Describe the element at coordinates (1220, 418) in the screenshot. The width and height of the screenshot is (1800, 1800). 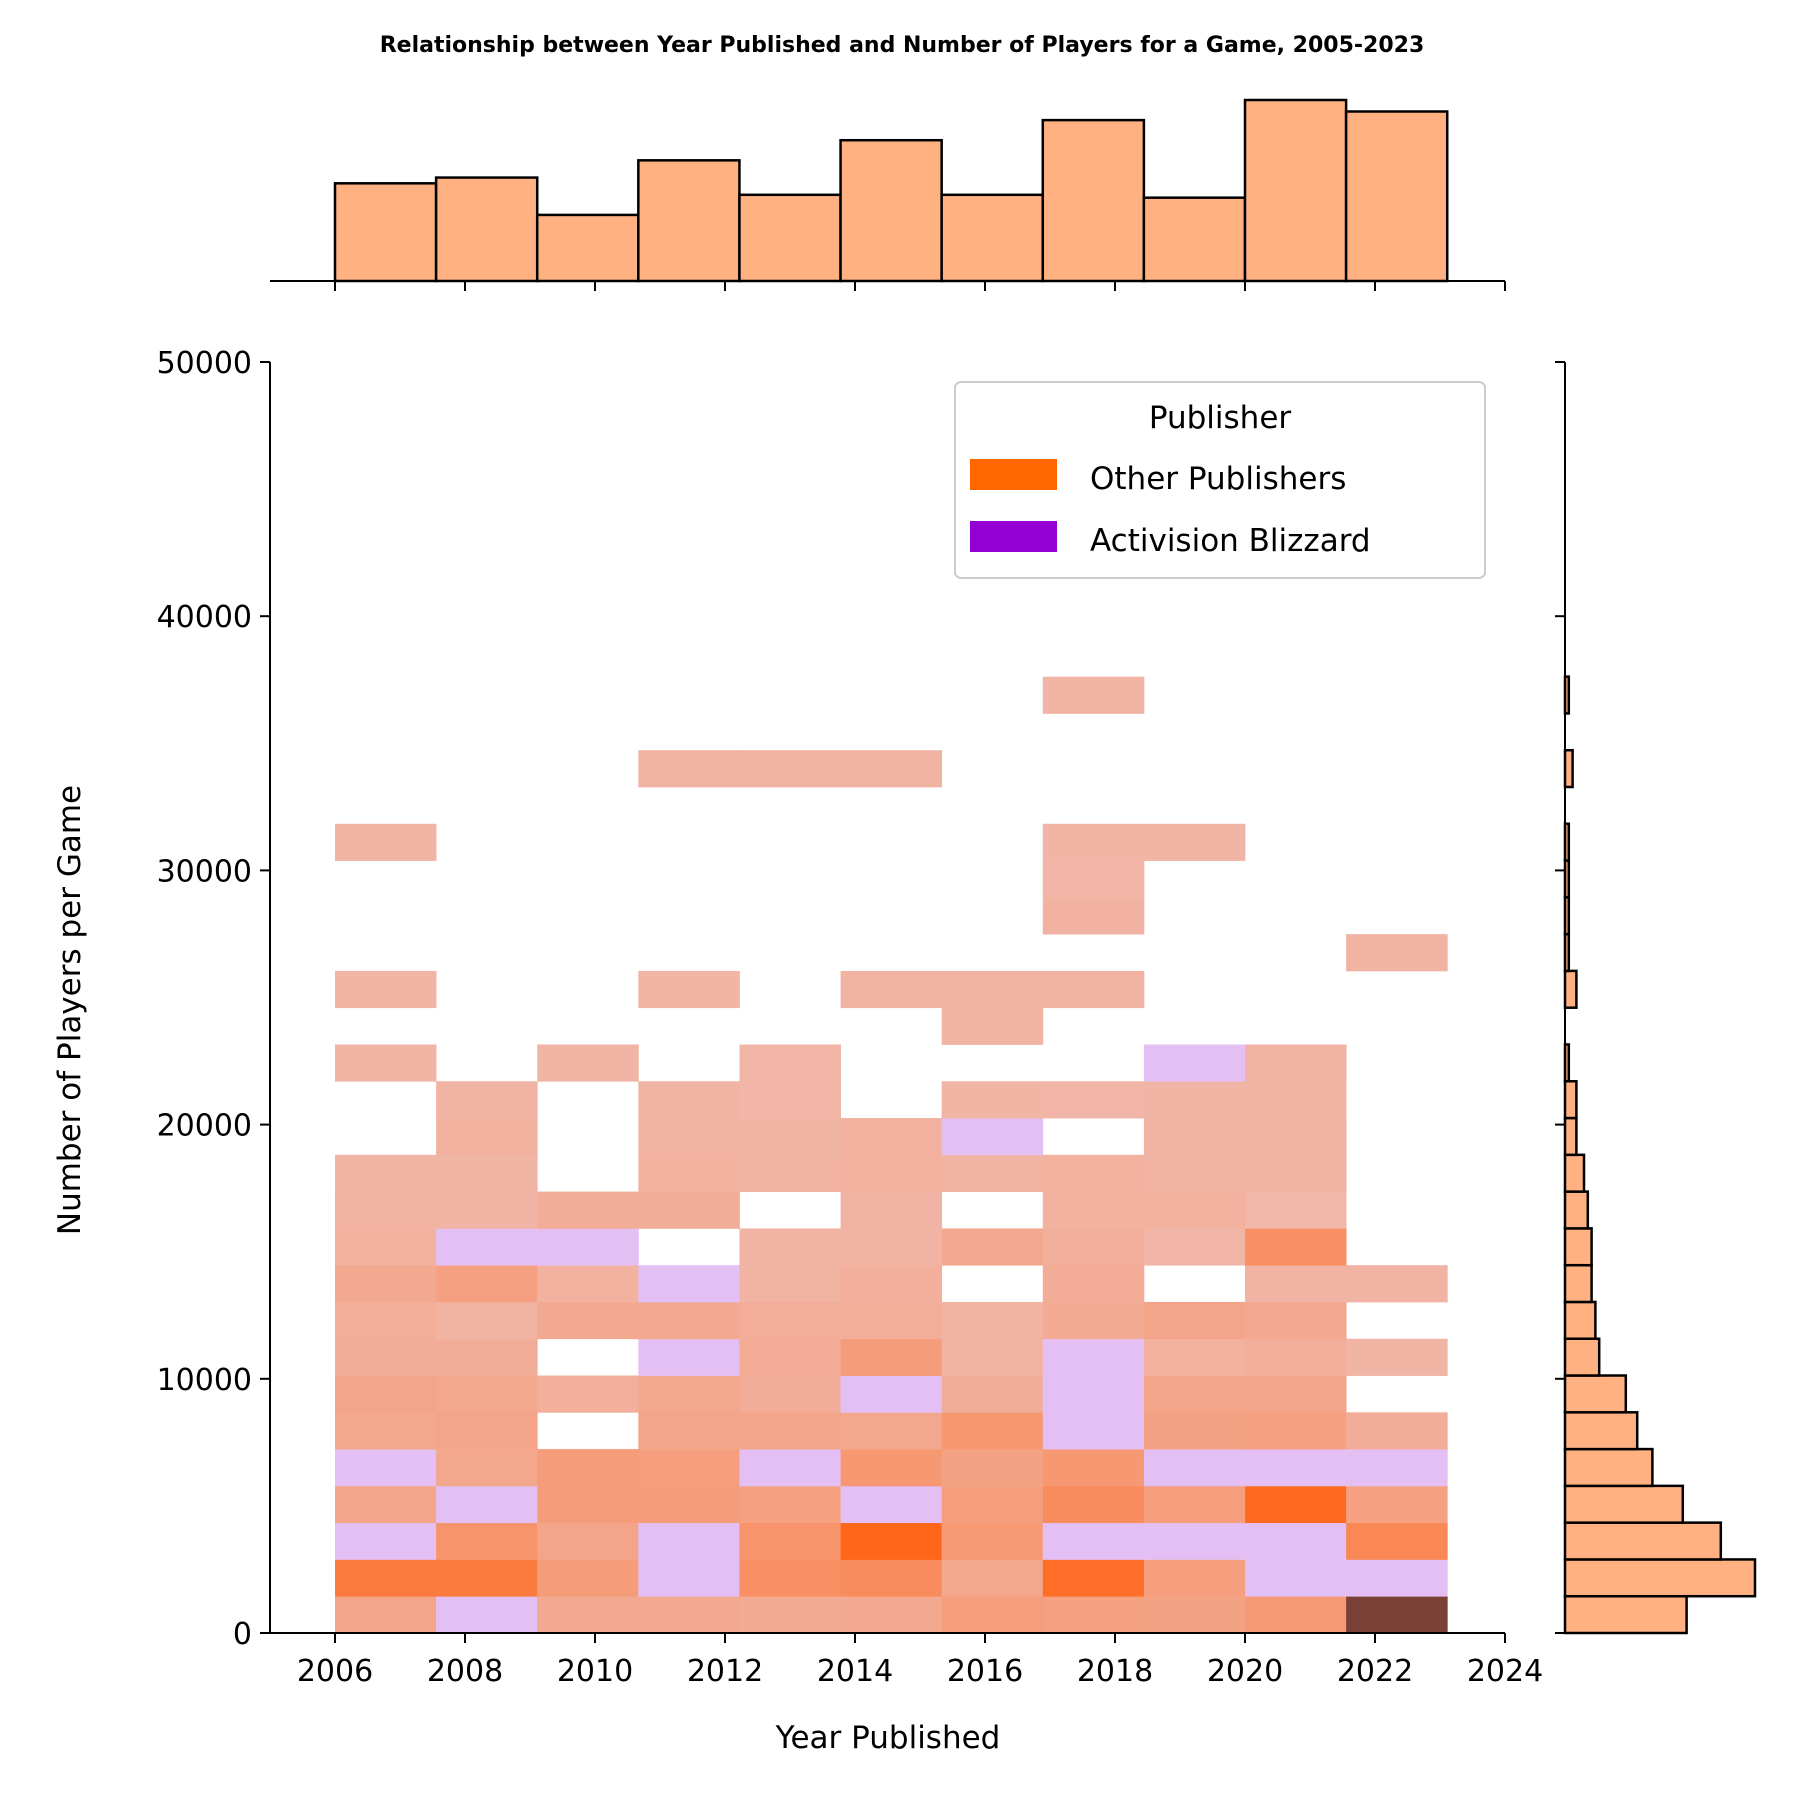
I see `legend-title: Publisher` at that location.